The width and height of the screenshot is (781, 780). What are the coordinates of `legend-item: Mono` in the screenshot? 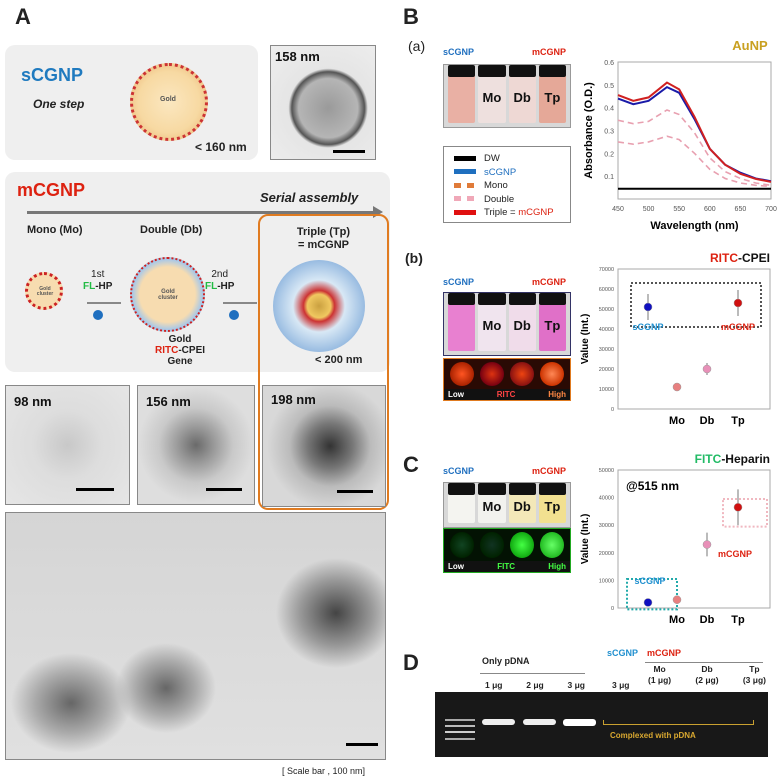 It's located at (507, 186).